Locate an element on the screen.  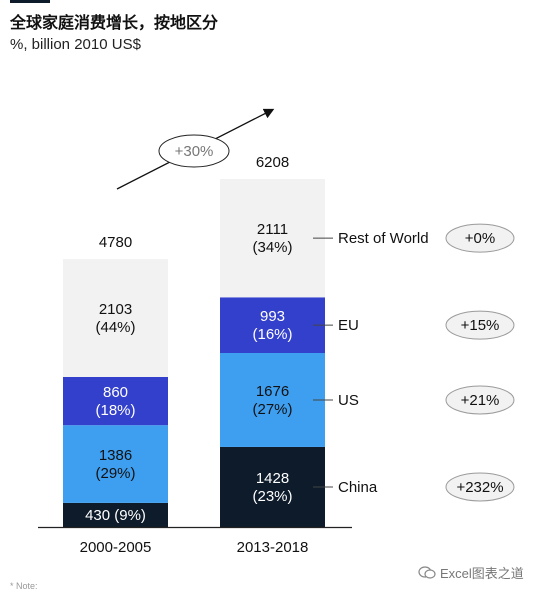
growth-label: +21% is located at coordinates (480, 400).